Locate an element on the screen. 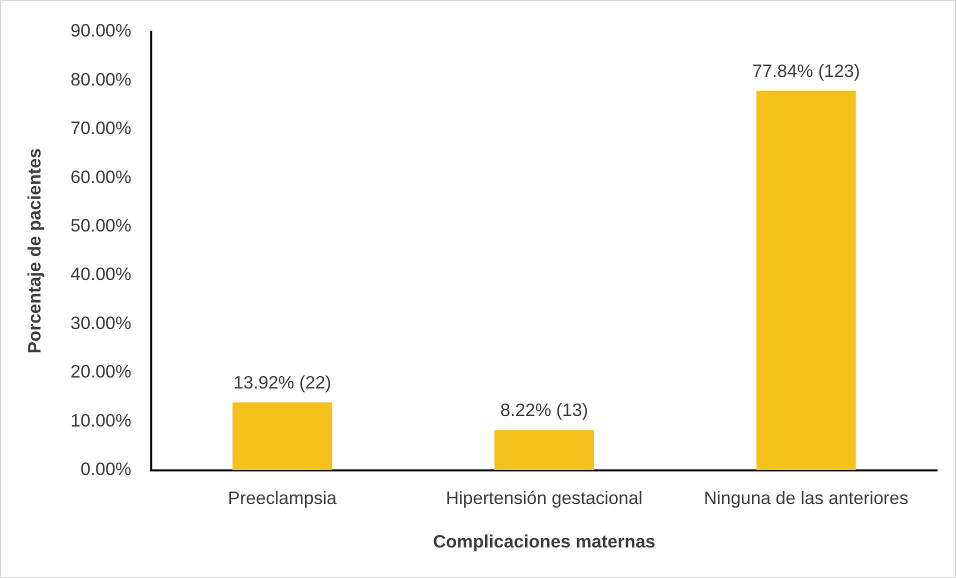 Image resolution: width=956 pixels, height=578 pixels. y-tick-label: 20.00% is located at coordinates (101, 372).